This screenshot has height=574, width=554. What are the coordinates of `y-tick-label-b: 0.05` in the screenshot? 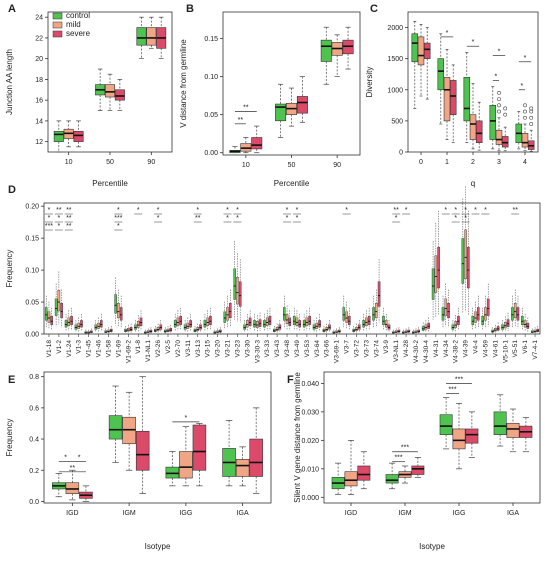 It's located at (211, 115).